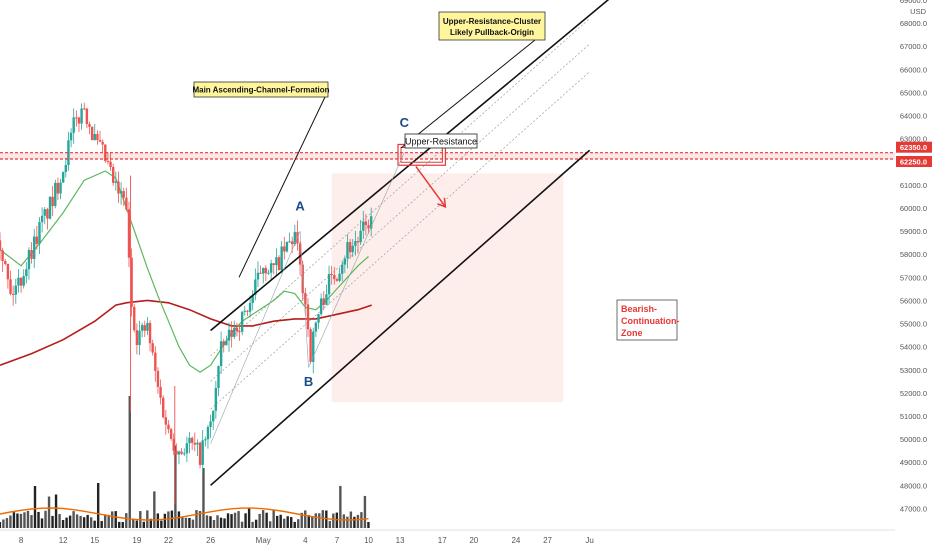  What do you see at coordinates (305, 540) in the screenshot?
I see `time-tick-label: 4` at bounding box center [305, 540].